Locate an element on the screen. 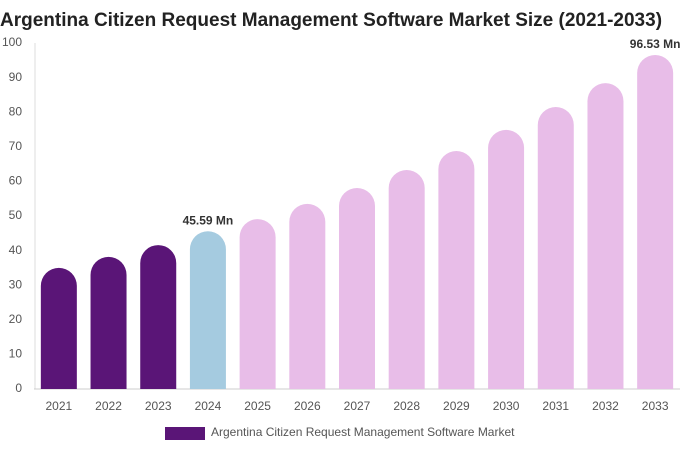 The width and height of the screenshot is (680, 450). value-label: 96.53 Mn is located at coordinates (655, 44).